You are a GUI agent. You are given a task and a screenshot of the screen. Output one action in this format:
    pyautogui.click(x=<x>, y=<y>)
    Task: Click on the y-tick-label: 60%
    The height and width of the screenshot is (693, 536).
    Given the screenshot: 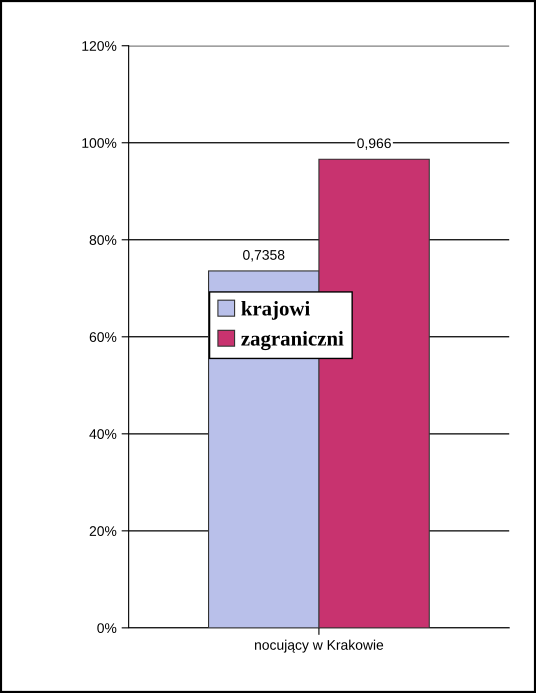 What is the action you would take?
    pyautogui.click(x=103, y=337)
    